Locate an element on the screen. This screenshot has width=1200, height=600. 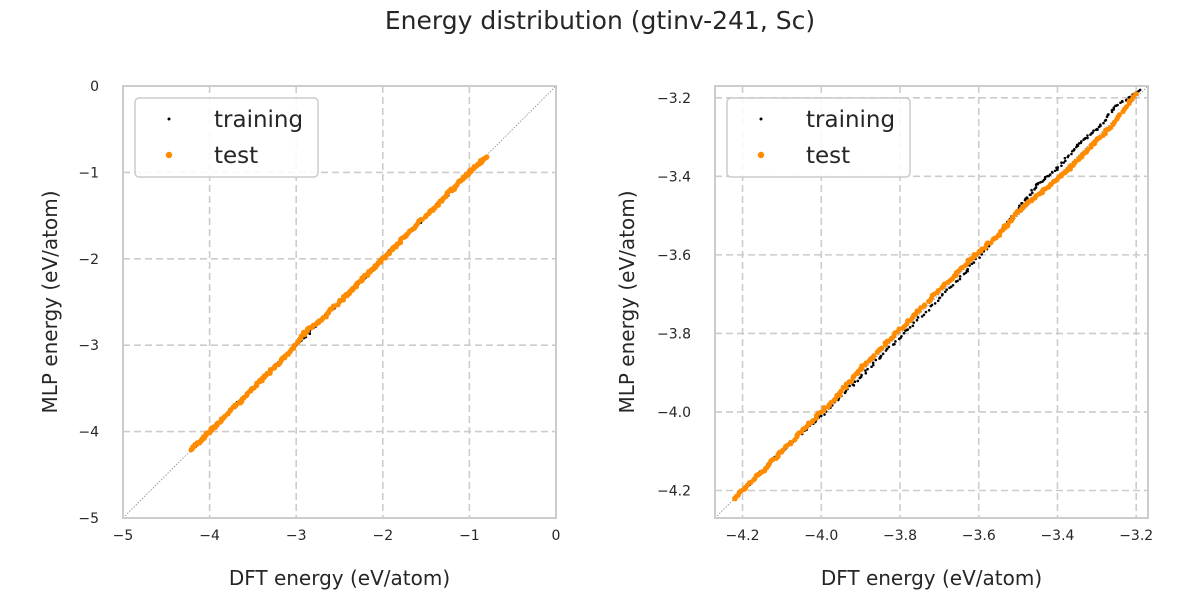
x-tick-label: −1 is located at coordinates (469, 536).